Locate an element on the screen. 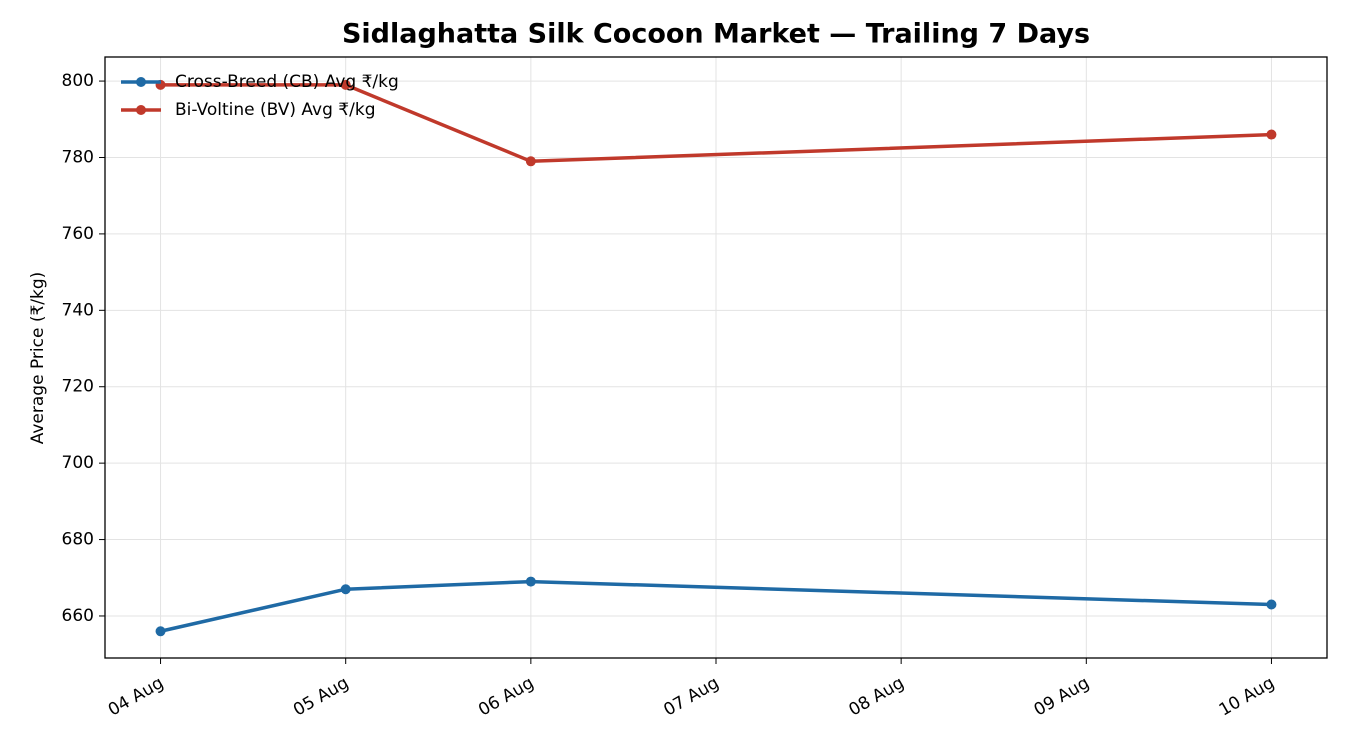 The width and height of the screenshot is (1350, 750). legend-label: Cross-Breed (CB) Avg ₹/kg is located at coordinates (287, 82).